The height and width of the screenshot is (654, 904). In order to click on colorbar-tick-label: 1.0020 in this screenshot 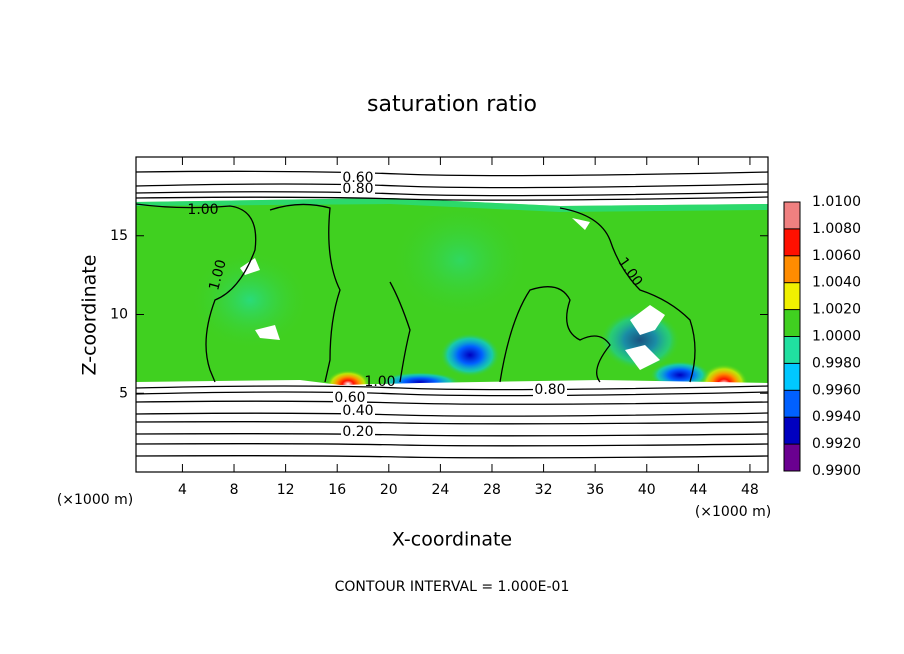, I will do `click(836, 310)`.